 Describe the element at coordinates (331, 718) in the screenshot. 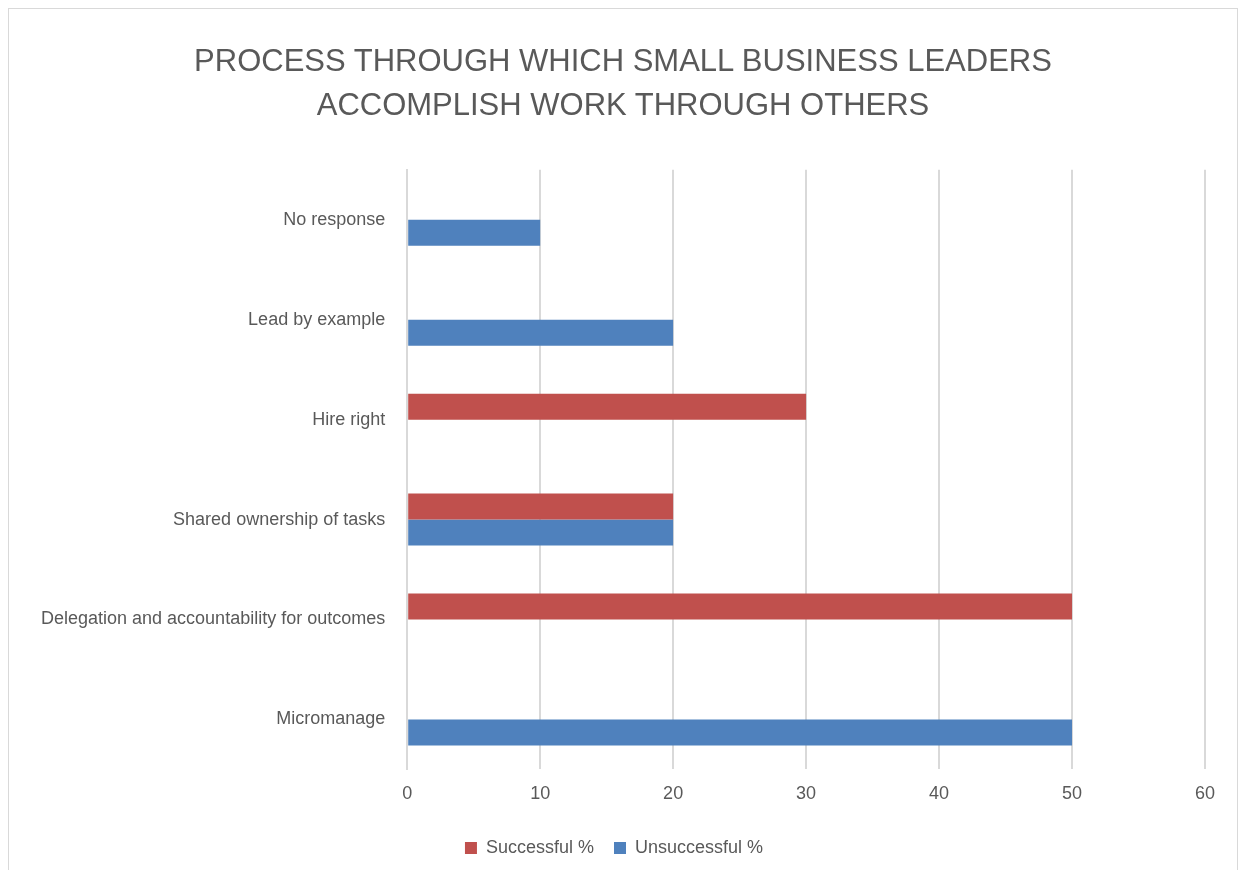

I see `y-tick-label: Micromanage` at that location.